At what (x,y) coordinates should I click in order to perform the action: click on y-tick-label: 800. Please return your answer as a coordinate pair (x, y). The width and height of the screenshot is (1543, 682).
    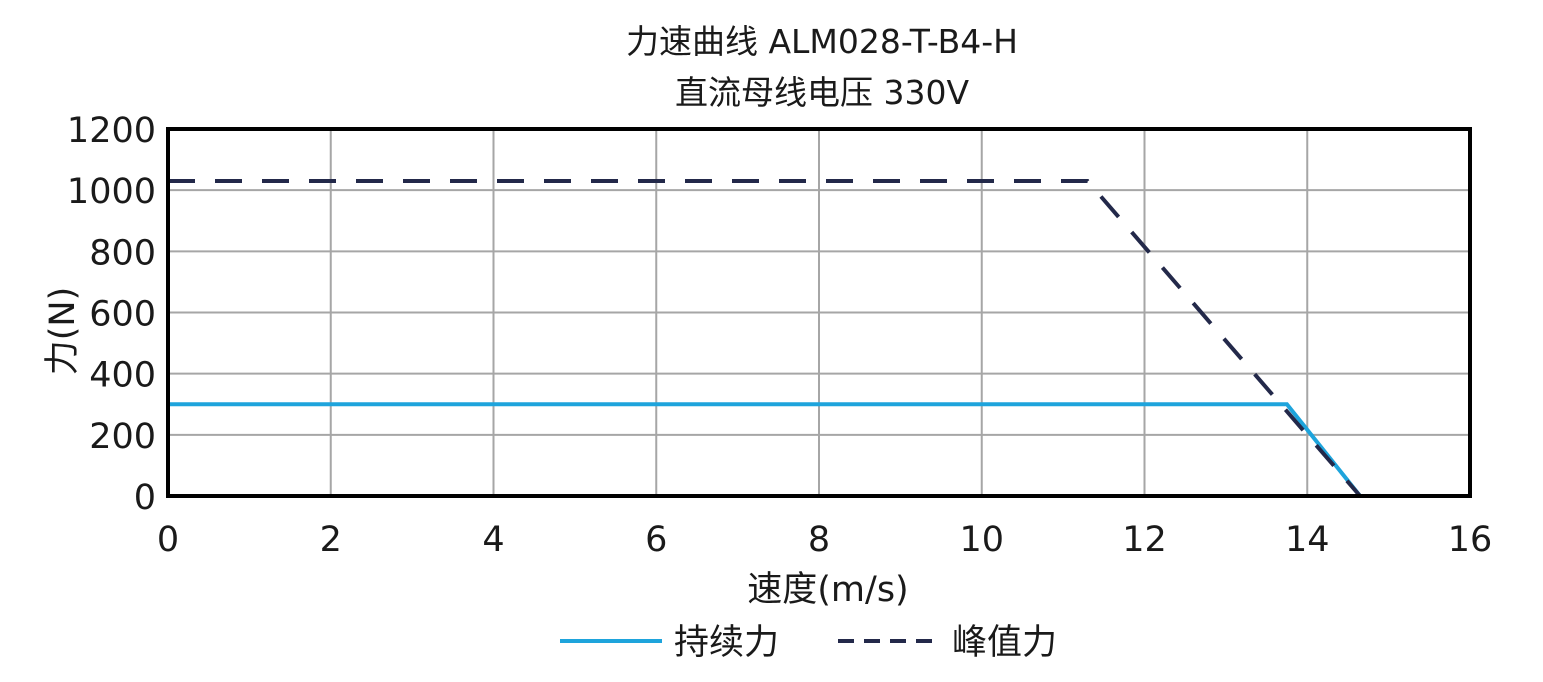
    Looking at the image, I should click on (122, 253).